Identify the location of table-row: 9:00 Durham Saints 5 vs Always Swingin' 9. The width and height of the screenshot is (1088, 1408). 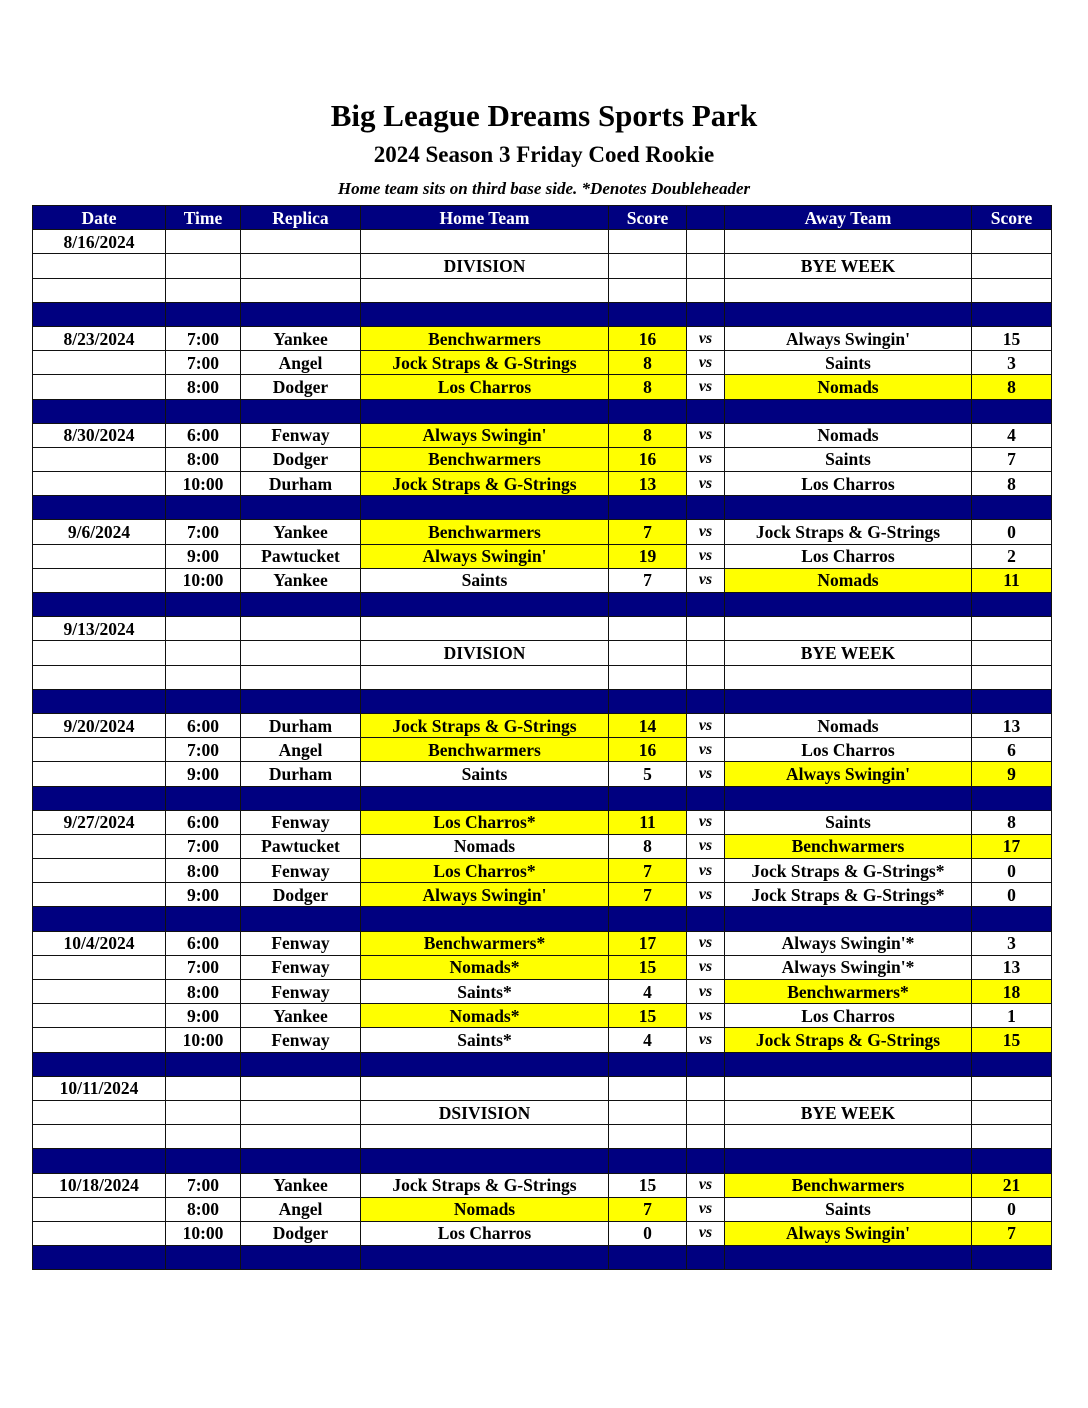
(542, 774).